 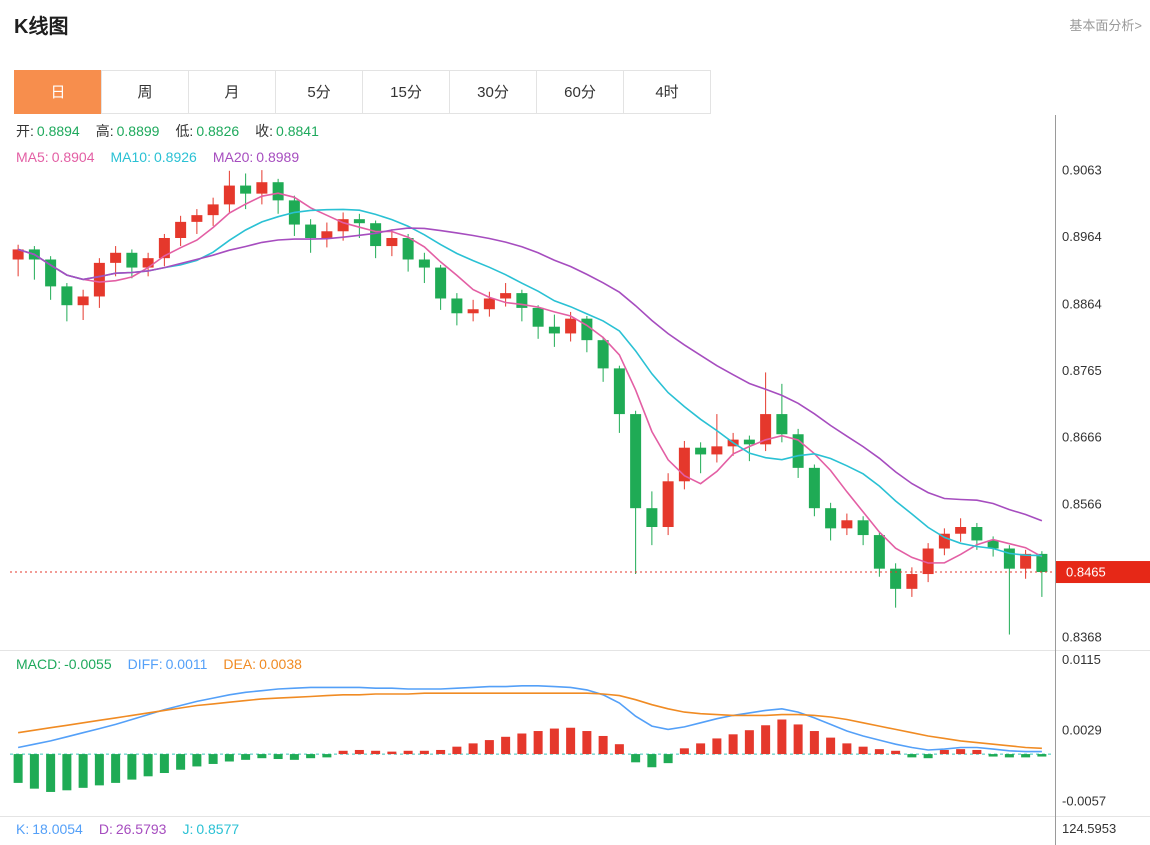 I want to click on timeframe-tabs: 日周月 5分 15分 30分 60分 4时, so click(x=362, y=92).